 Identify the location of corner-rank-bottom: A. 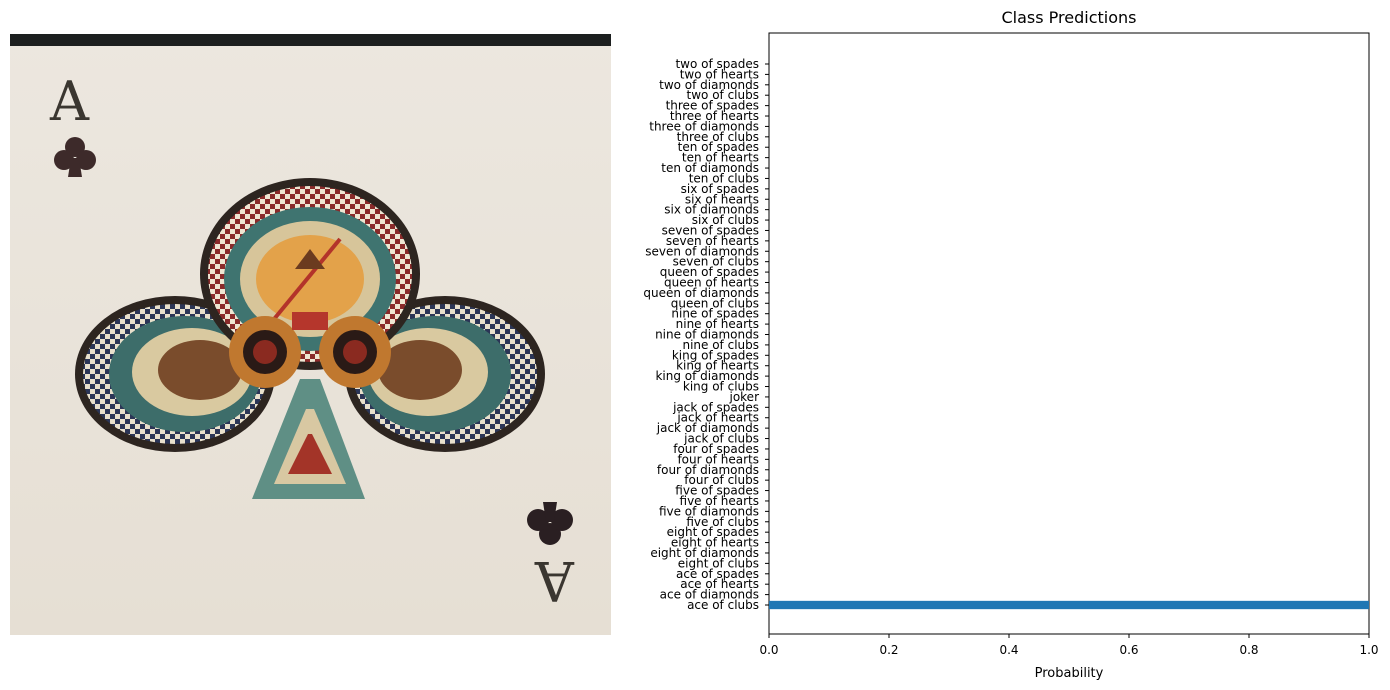
(554, 580).